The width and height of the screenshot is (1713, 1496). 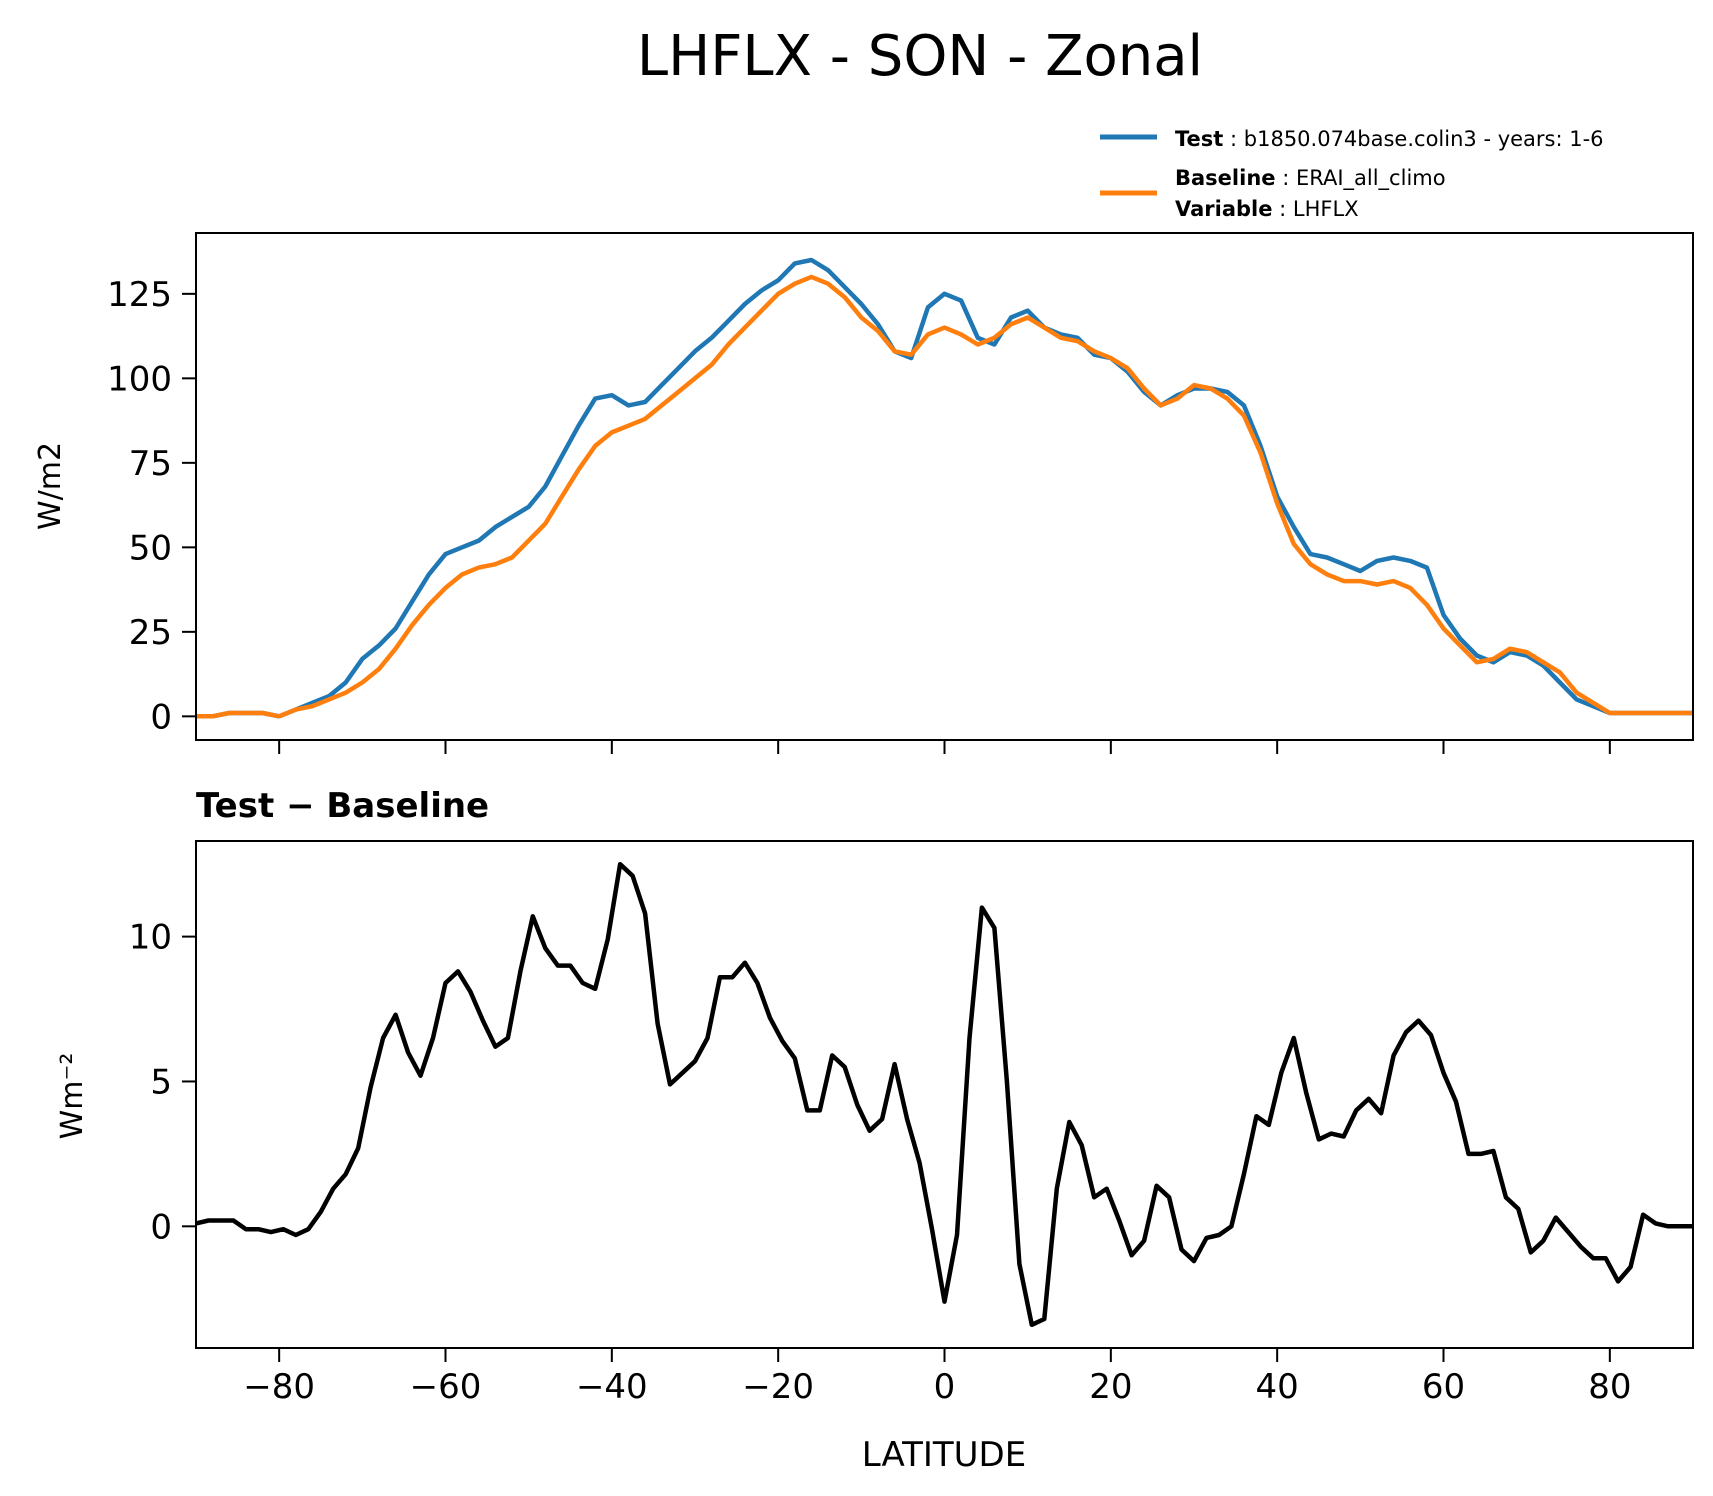 I want to click on bottom-ytick-label: 10, so click(x=150, y=938).